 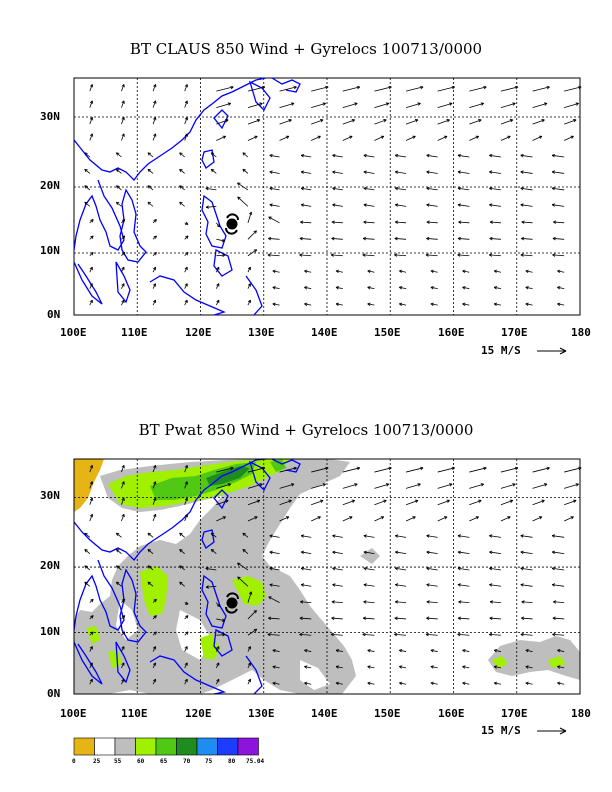 I want to click on panel-1-lat-30n: 30N, so click(x=50, y=116).